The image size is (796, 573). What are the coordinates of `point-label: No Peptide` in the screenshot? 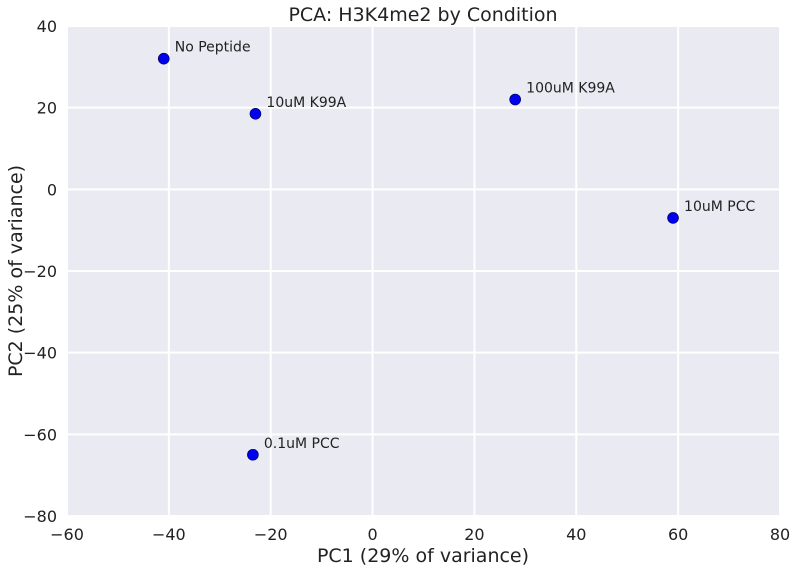 It's located at (213, 48).